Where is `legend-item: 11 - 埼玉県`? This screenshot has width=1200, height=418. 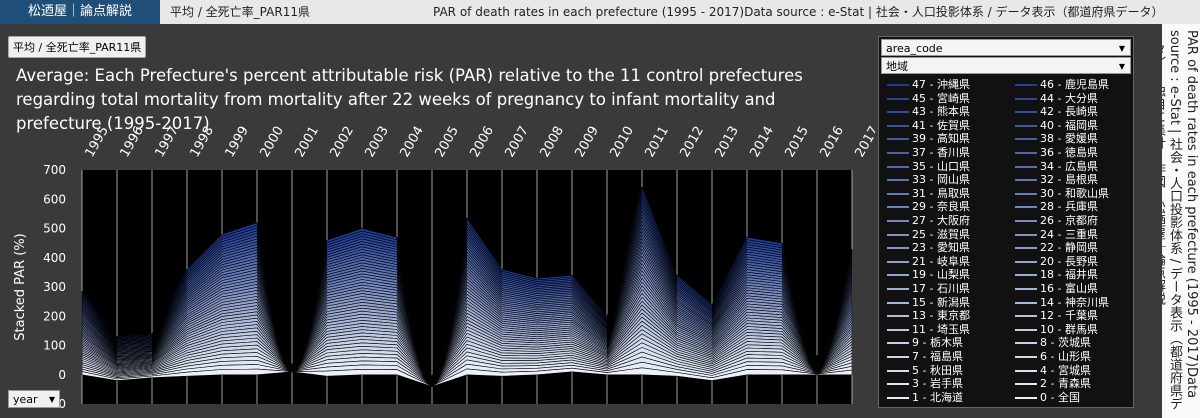 legend-item: 11 - 埼玉県 is located at coordinates (928, 330).